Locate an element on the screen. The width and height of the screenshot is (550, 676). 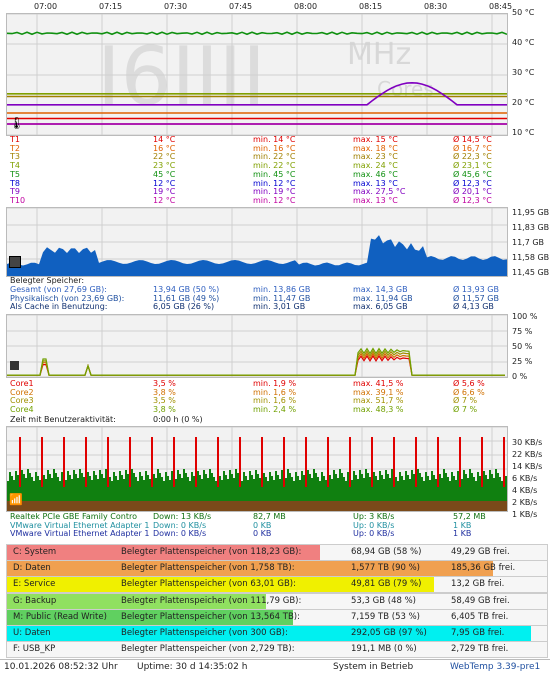
watermark-cores: Cores is located at coordinates (405, 89).